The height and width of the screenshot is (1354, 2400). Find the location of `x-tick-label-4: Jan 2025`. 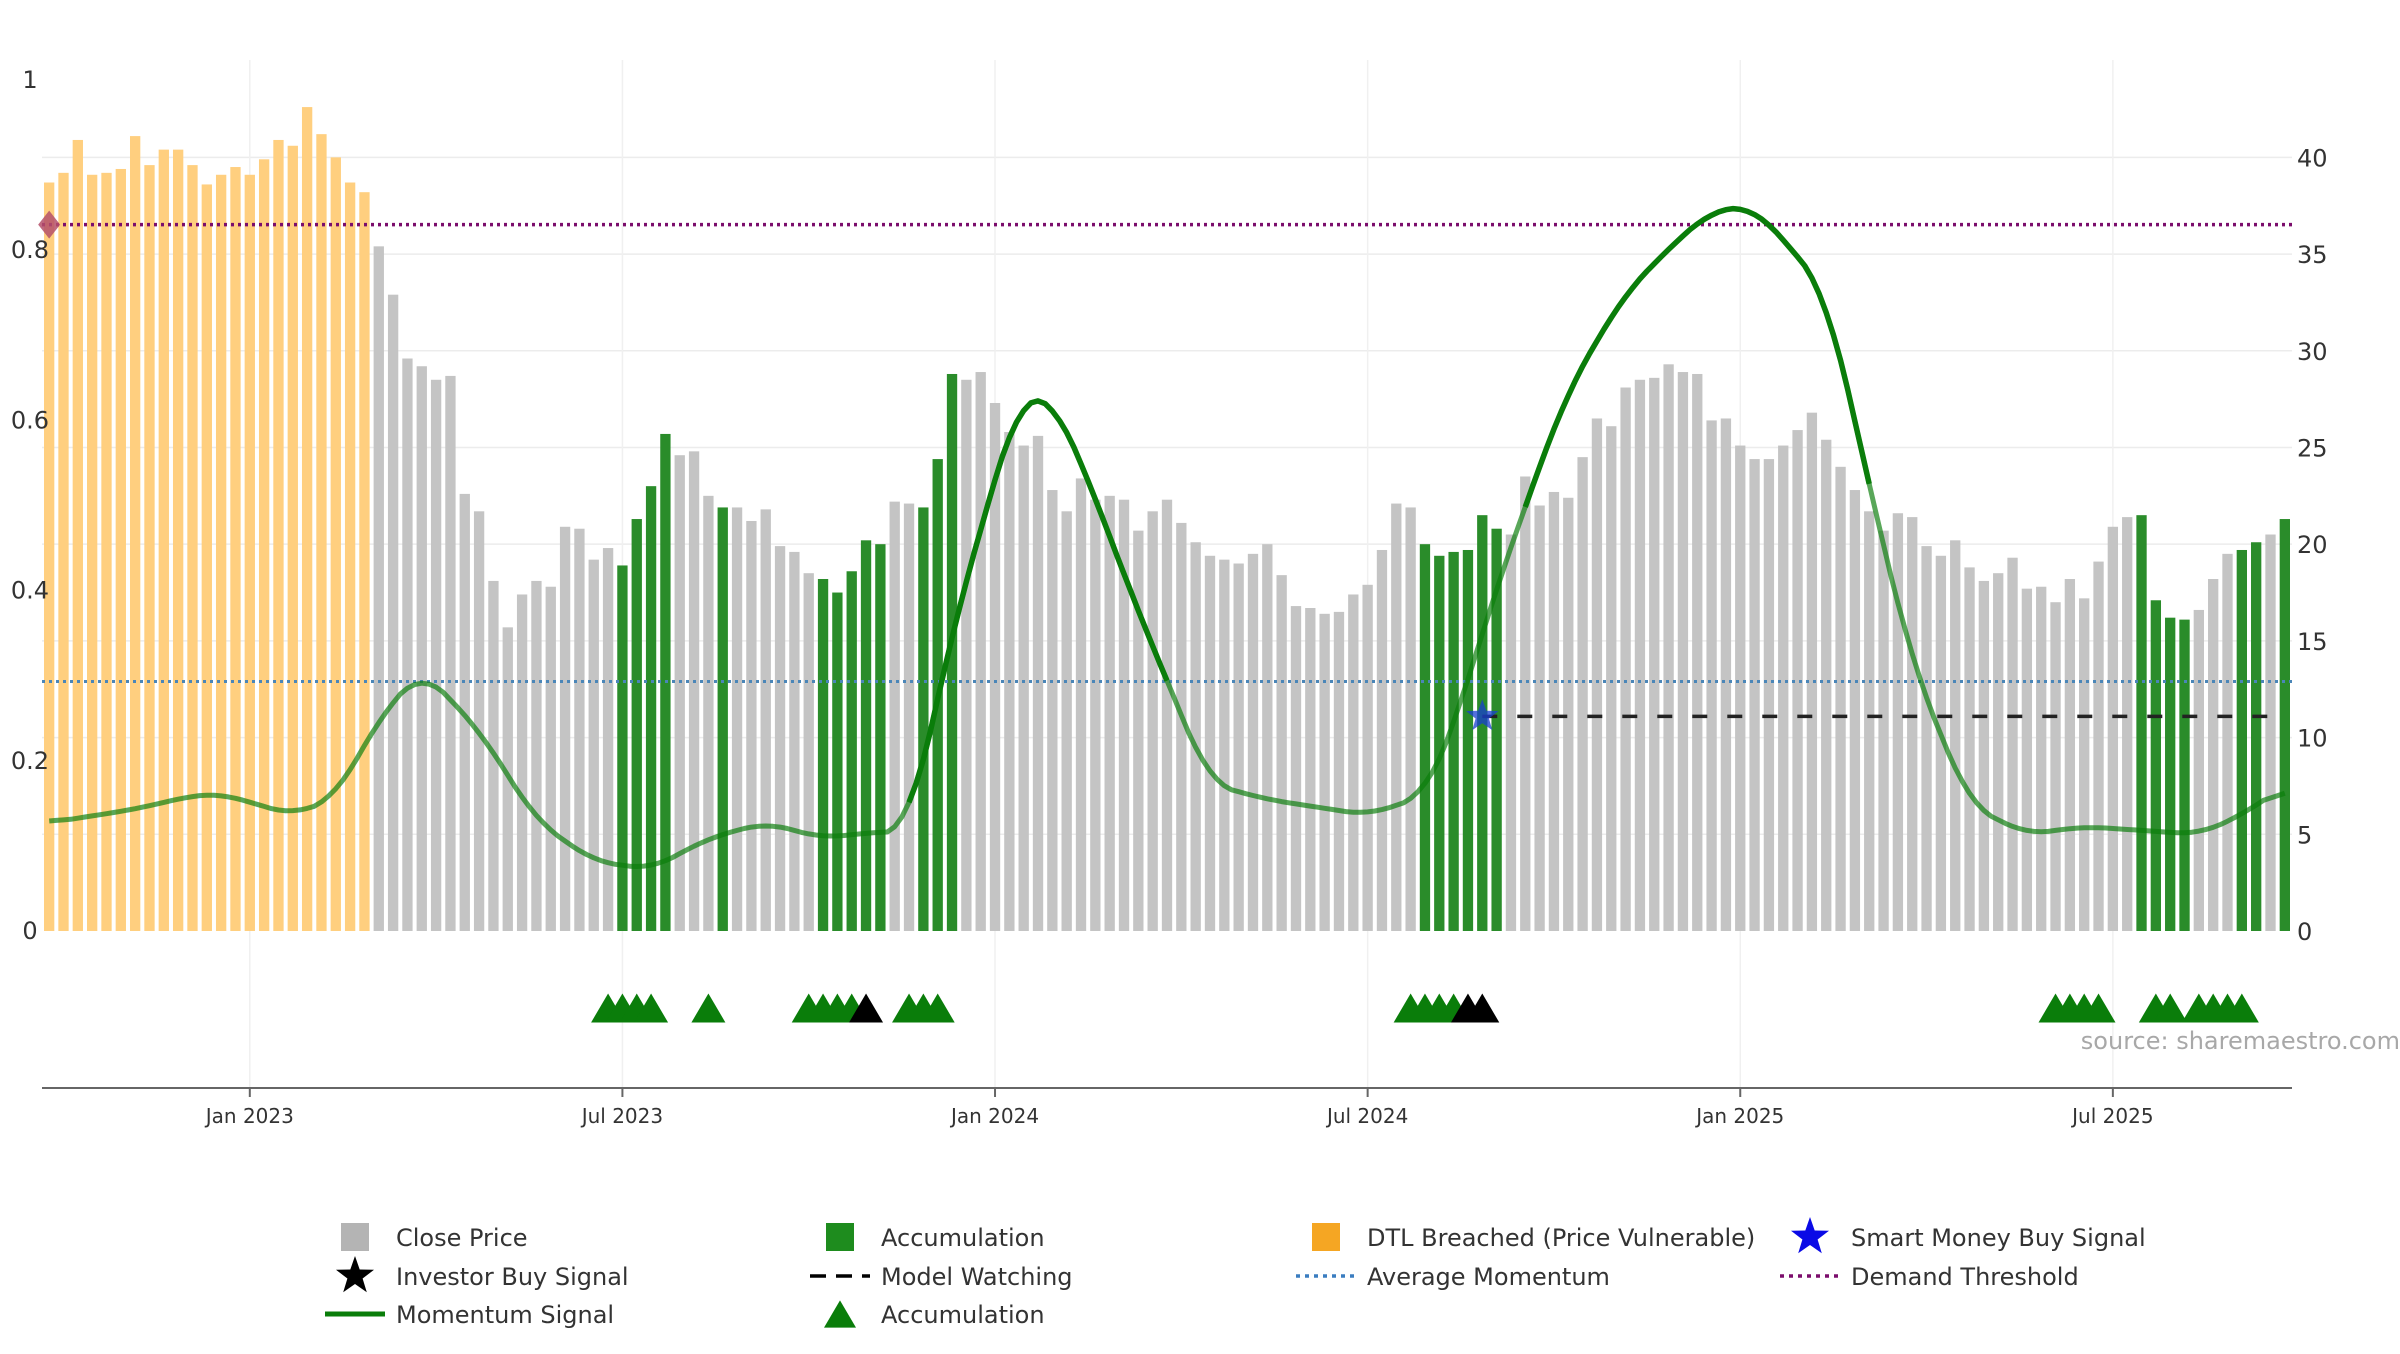

x-tick-label-4: Jan 2025 is located at coordinates (1739, 1116).